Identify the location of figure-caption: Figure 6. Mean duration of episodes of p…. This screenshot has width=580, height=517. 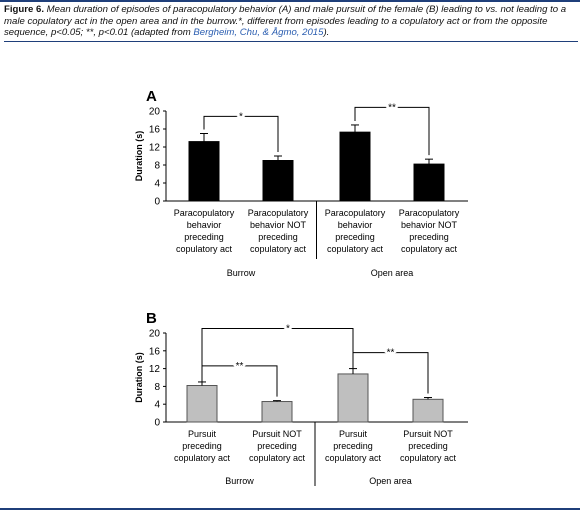
(291, 23).